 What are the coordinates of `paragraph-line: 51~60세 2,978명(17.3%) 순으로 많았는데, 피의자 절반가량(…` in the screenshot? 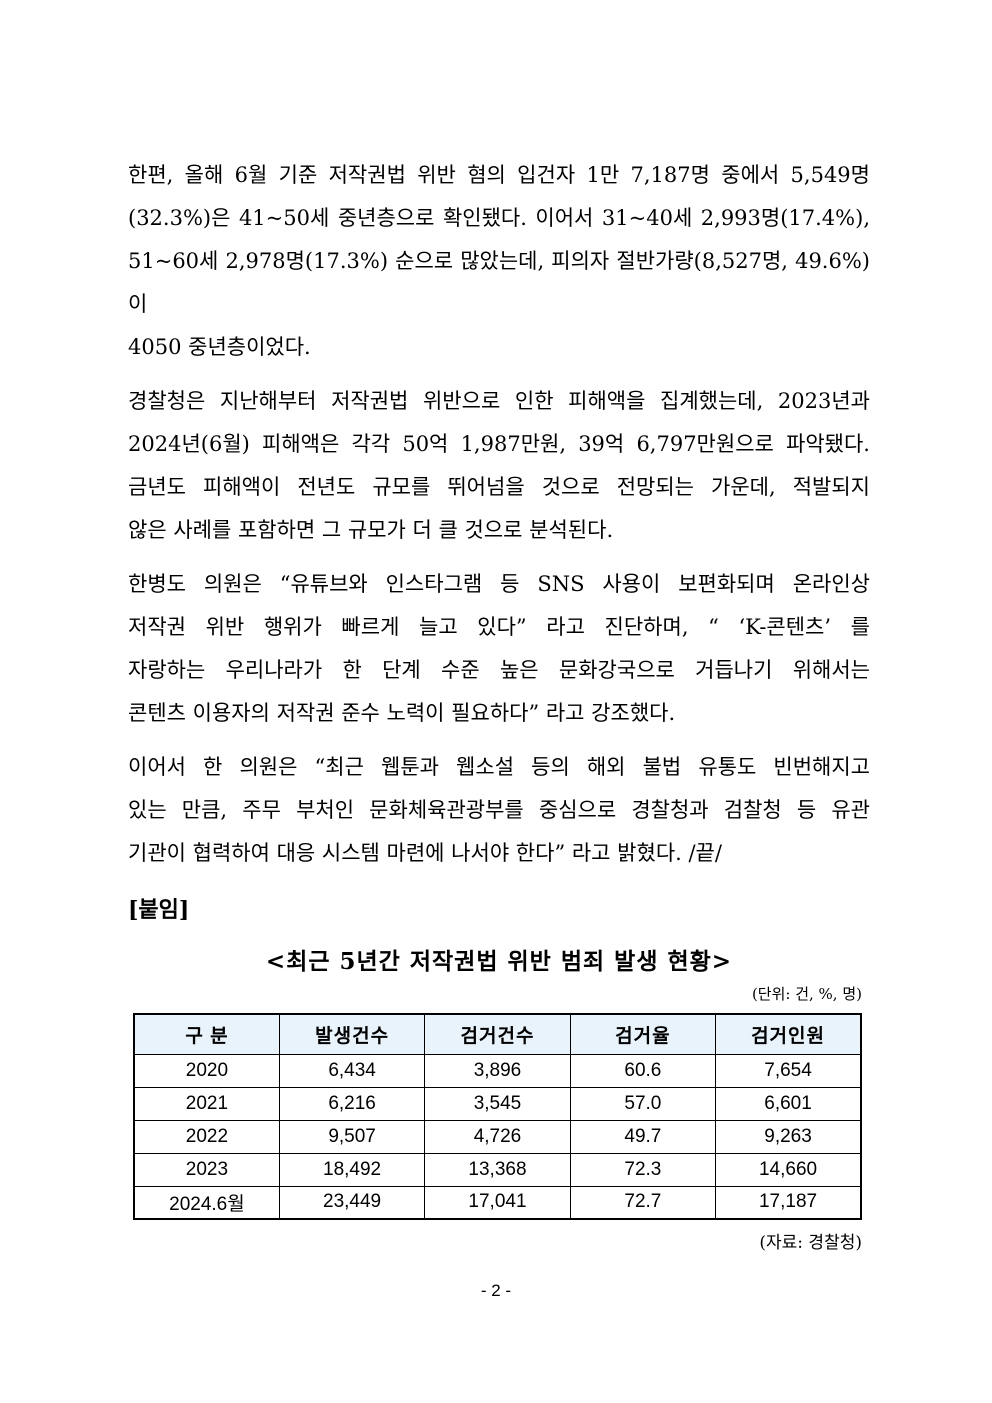 It's located at (499, 282).